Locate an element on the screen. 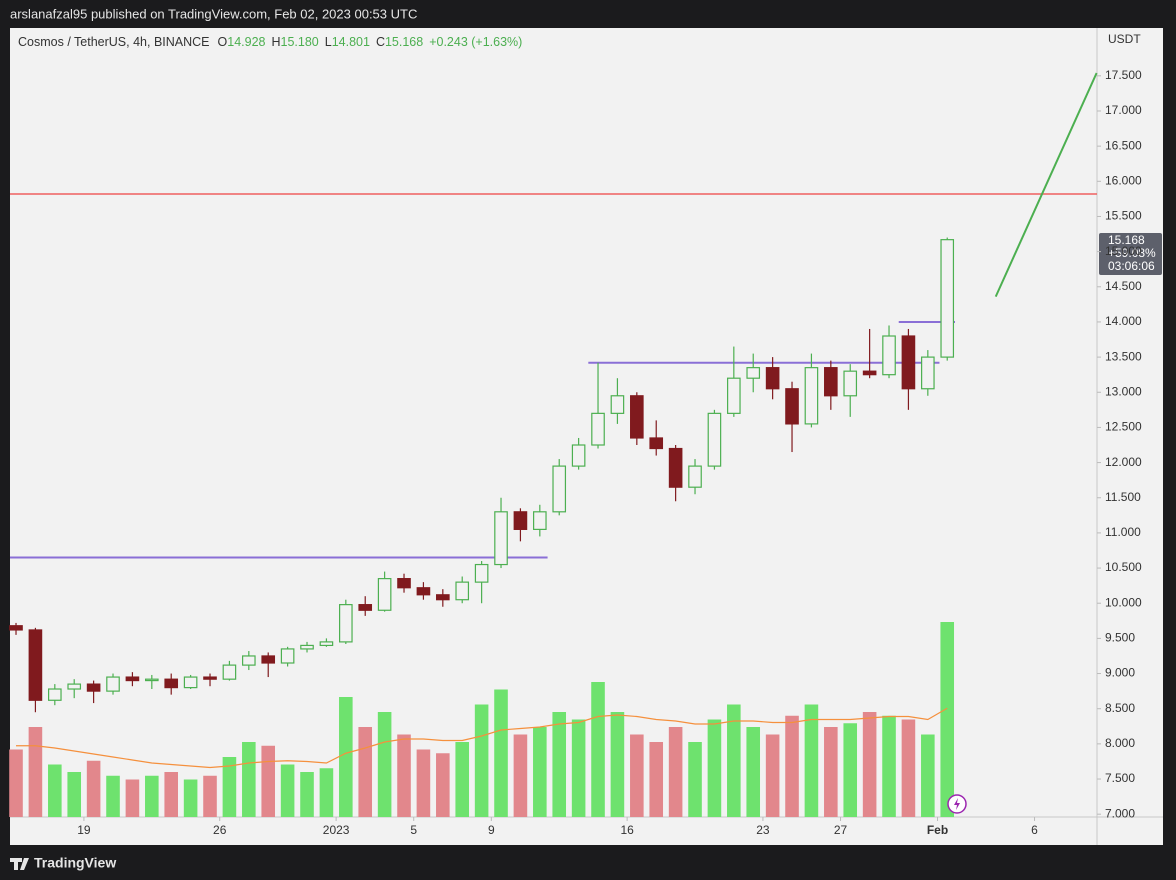 The width and height of the screenshot is (1176, 880). logo is located at coordinates (19, 864).